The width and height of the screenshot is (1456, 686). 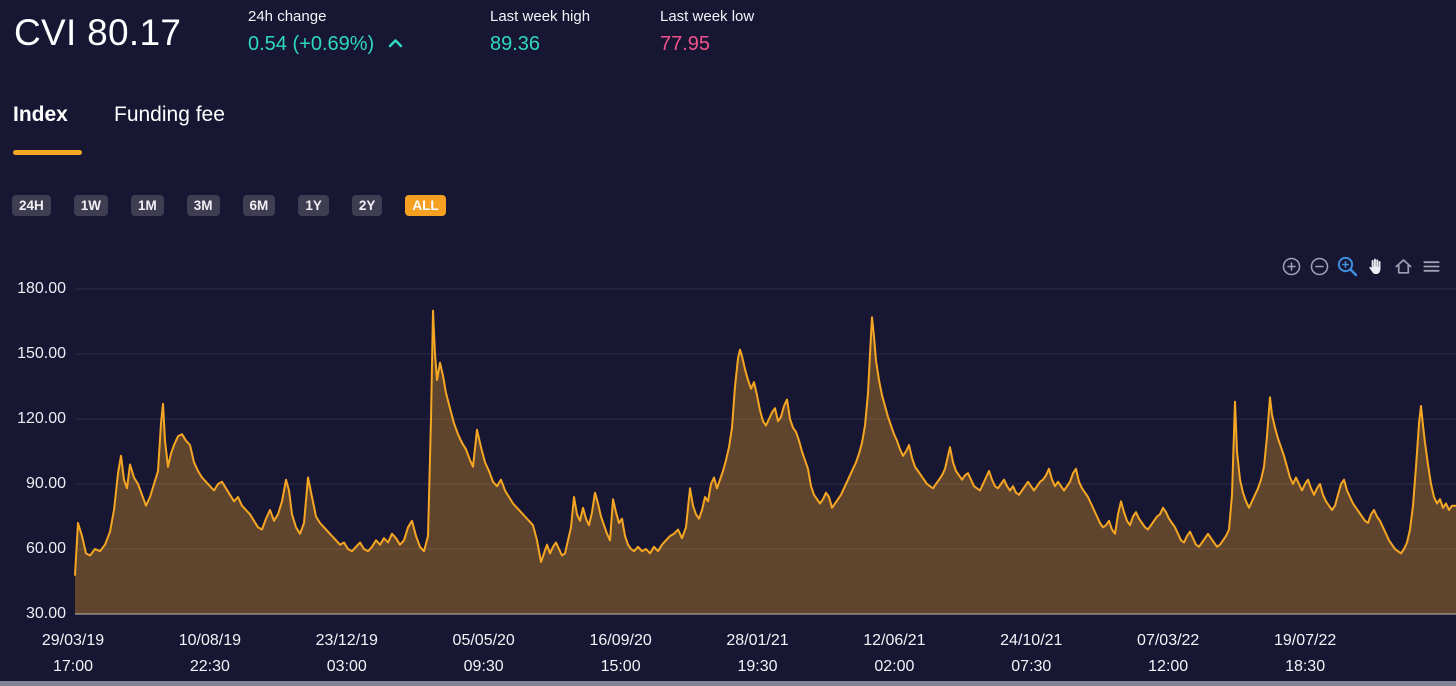 What do you see at coordinates (707, 16) in the screenshot?
I see `stat-last-week-low-label: Last week low` at bounding box center [707, 16].